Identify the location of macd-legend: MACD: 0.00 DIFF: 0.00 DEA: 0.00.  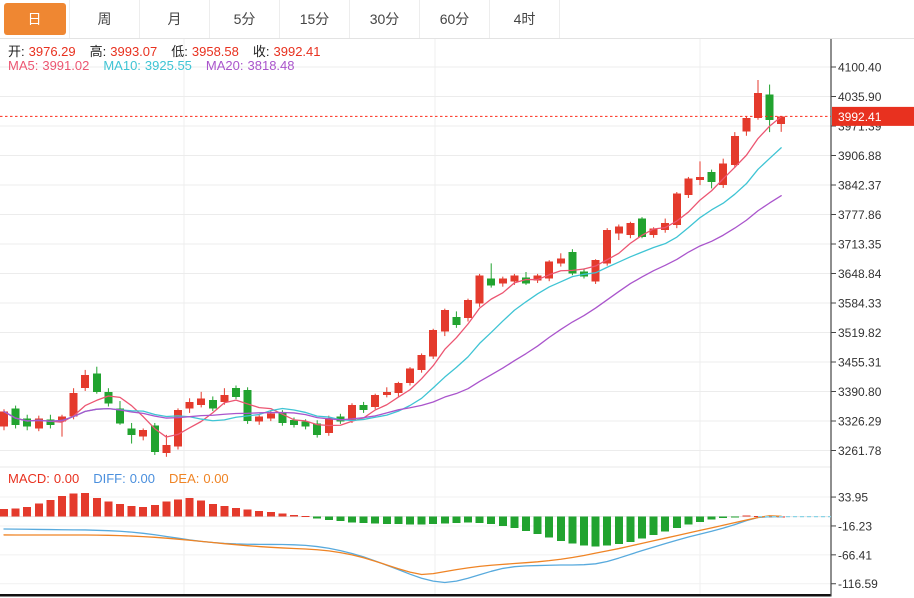
(120, 478).